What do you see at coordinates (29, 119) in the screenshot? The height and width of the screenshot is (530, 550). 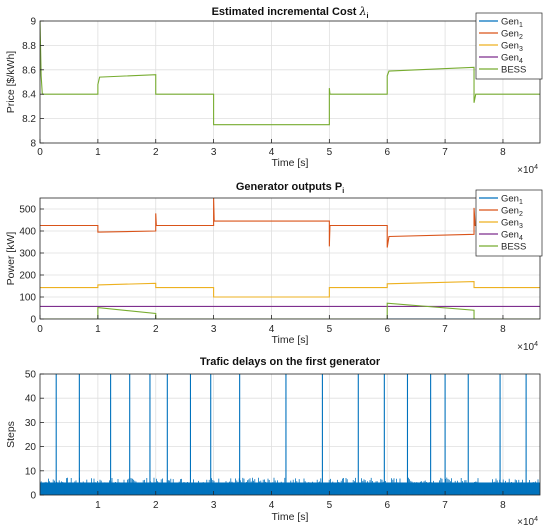 I see `y-tick-label: 8.2` at bounding box center [29, 119].